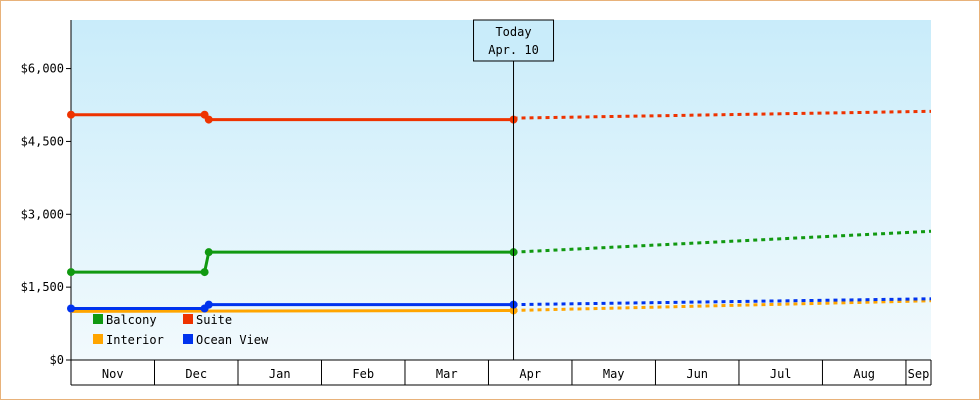  I want to click on x-month-label: Jun, so click(697, 374).